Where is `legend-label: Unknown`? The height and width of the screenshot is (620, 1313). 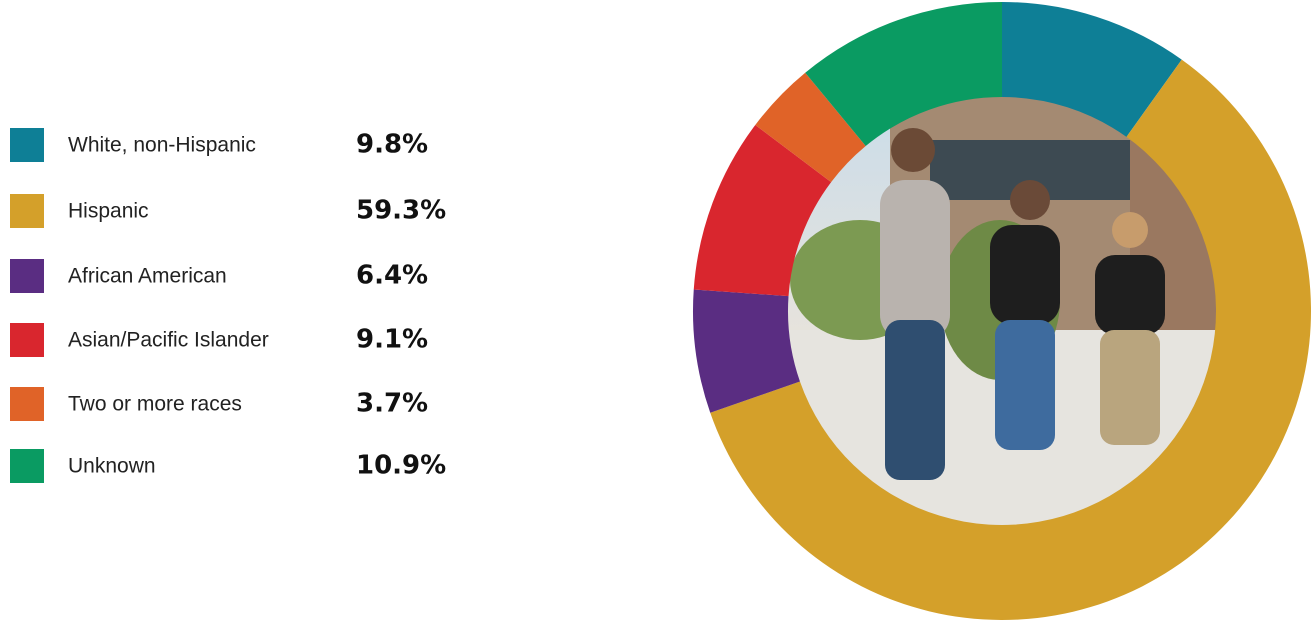
legend-label: Unknown is located at coordinates (112, 466).